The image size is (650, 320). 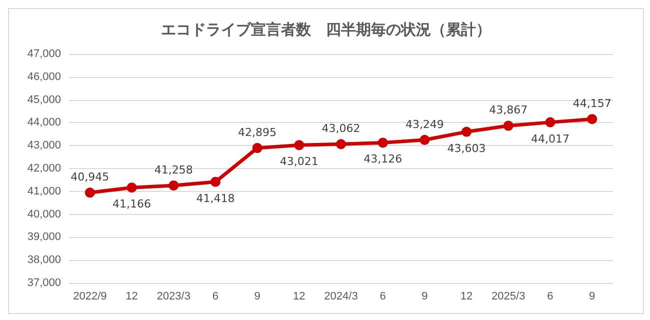 I want to click on chart-title: エコドライブ宣言者数 四半期毎の状況（累計）, so click(x=326, y=29).